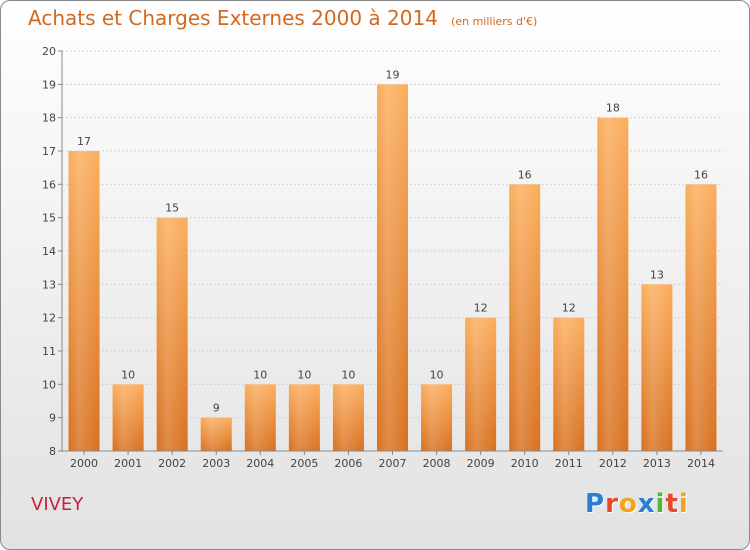 This screenshot has width=750, height=550. Describe the element at coordinates (49, 384) in the screenshot. I see `y-tick-label: 10` at that location.